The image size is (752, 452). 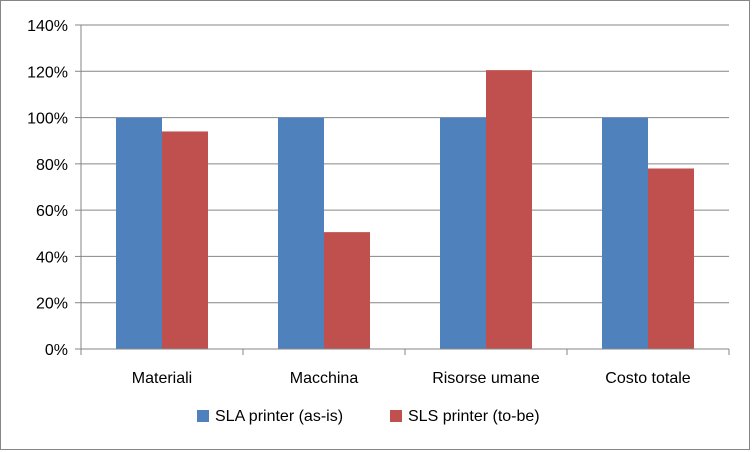 What do you see at coordinates (279, 416) in the screenshot?
I see `legend-label: SLA printer (as-is)` at bounding box center [279, 416].